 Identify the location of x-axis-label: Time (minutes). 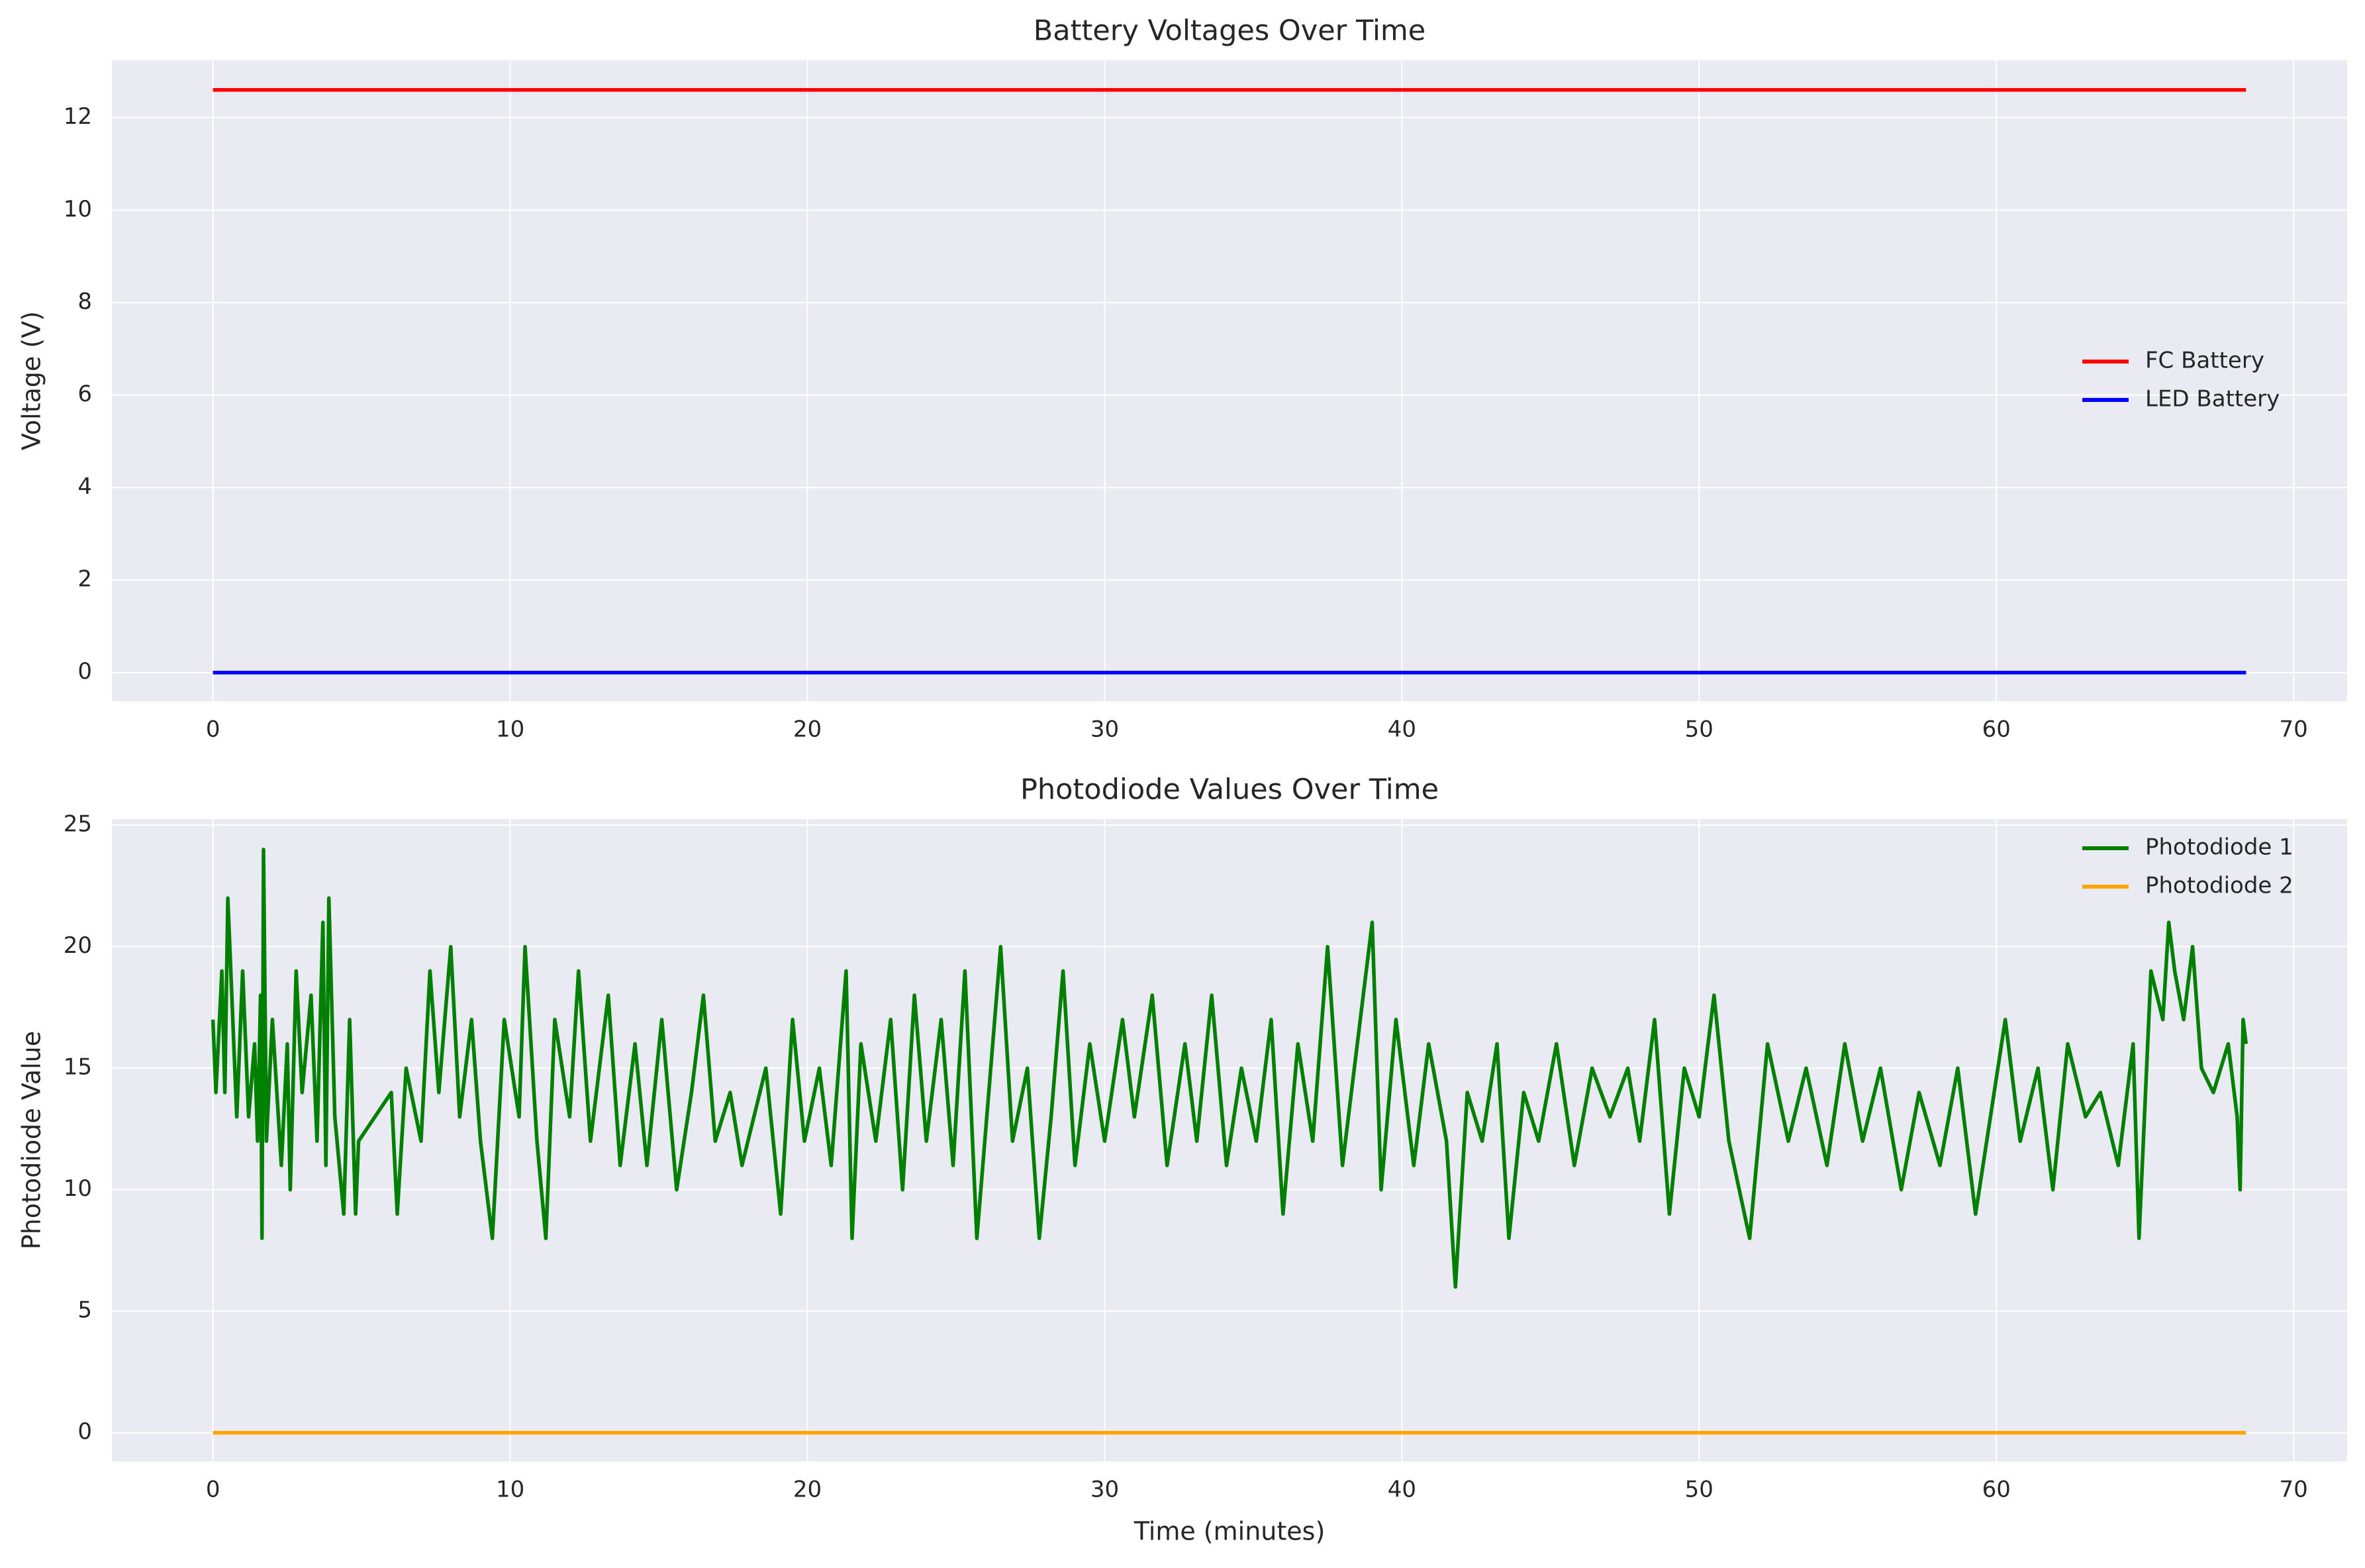
(1230, 1531).